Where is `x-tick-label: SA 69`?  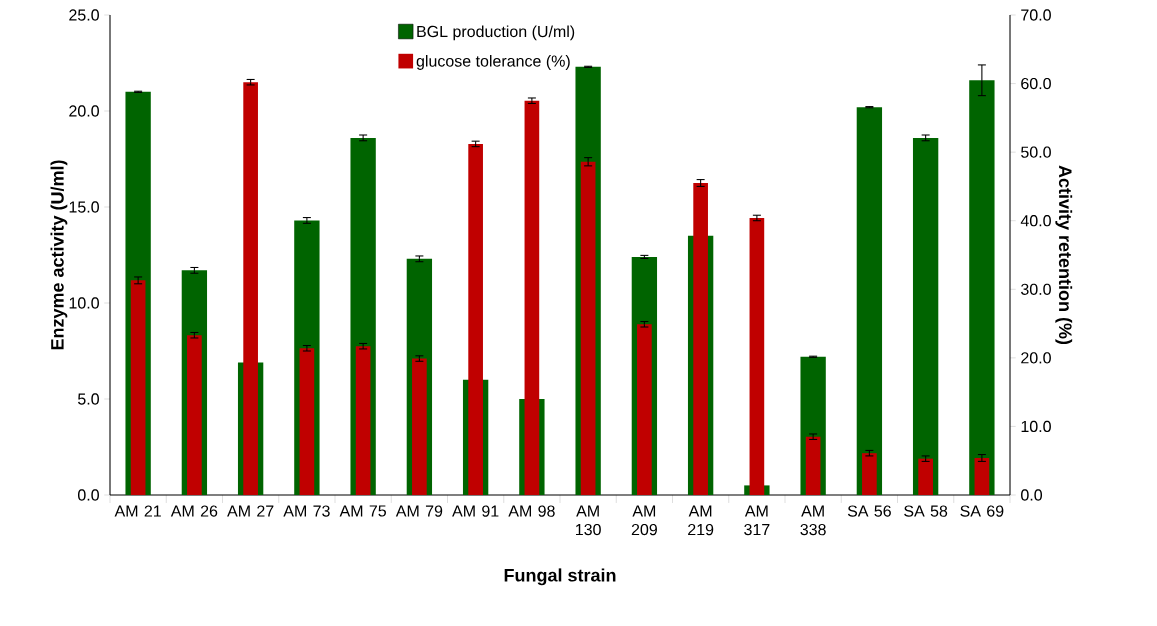
x-tick-label: SA 69 is located at coordinates (982, 511).